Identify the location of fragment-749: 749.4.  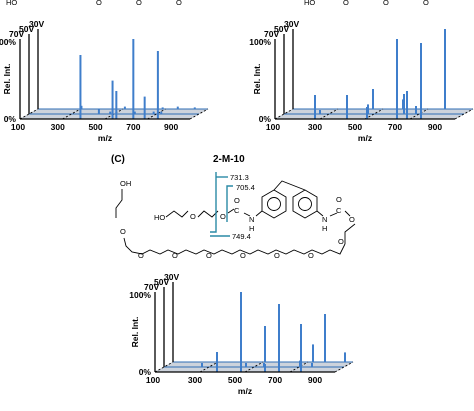
(241, 236).